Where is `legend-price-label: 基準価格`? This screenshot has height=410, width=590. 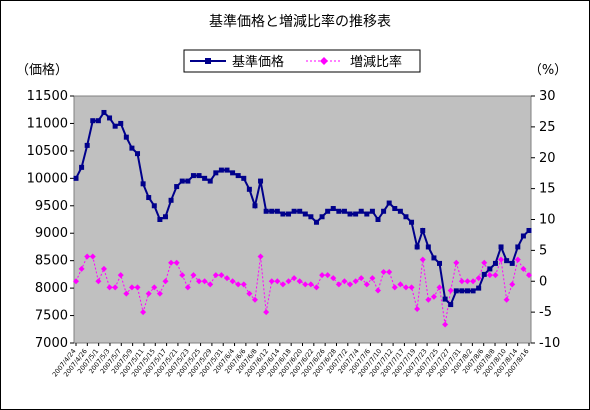
legend-price-label: 基準価格 is located at coordinates (258, 62).